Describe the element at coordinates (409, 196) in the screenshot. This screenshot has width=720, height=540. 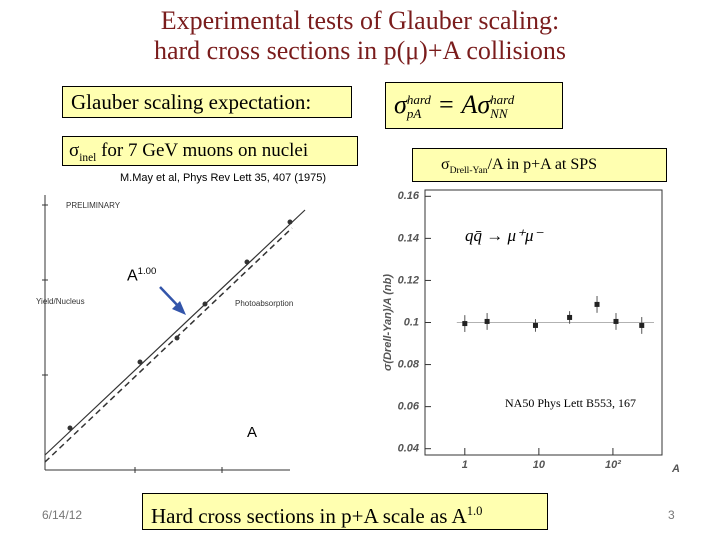
I see `y-tick-label: 0.16` at that location.